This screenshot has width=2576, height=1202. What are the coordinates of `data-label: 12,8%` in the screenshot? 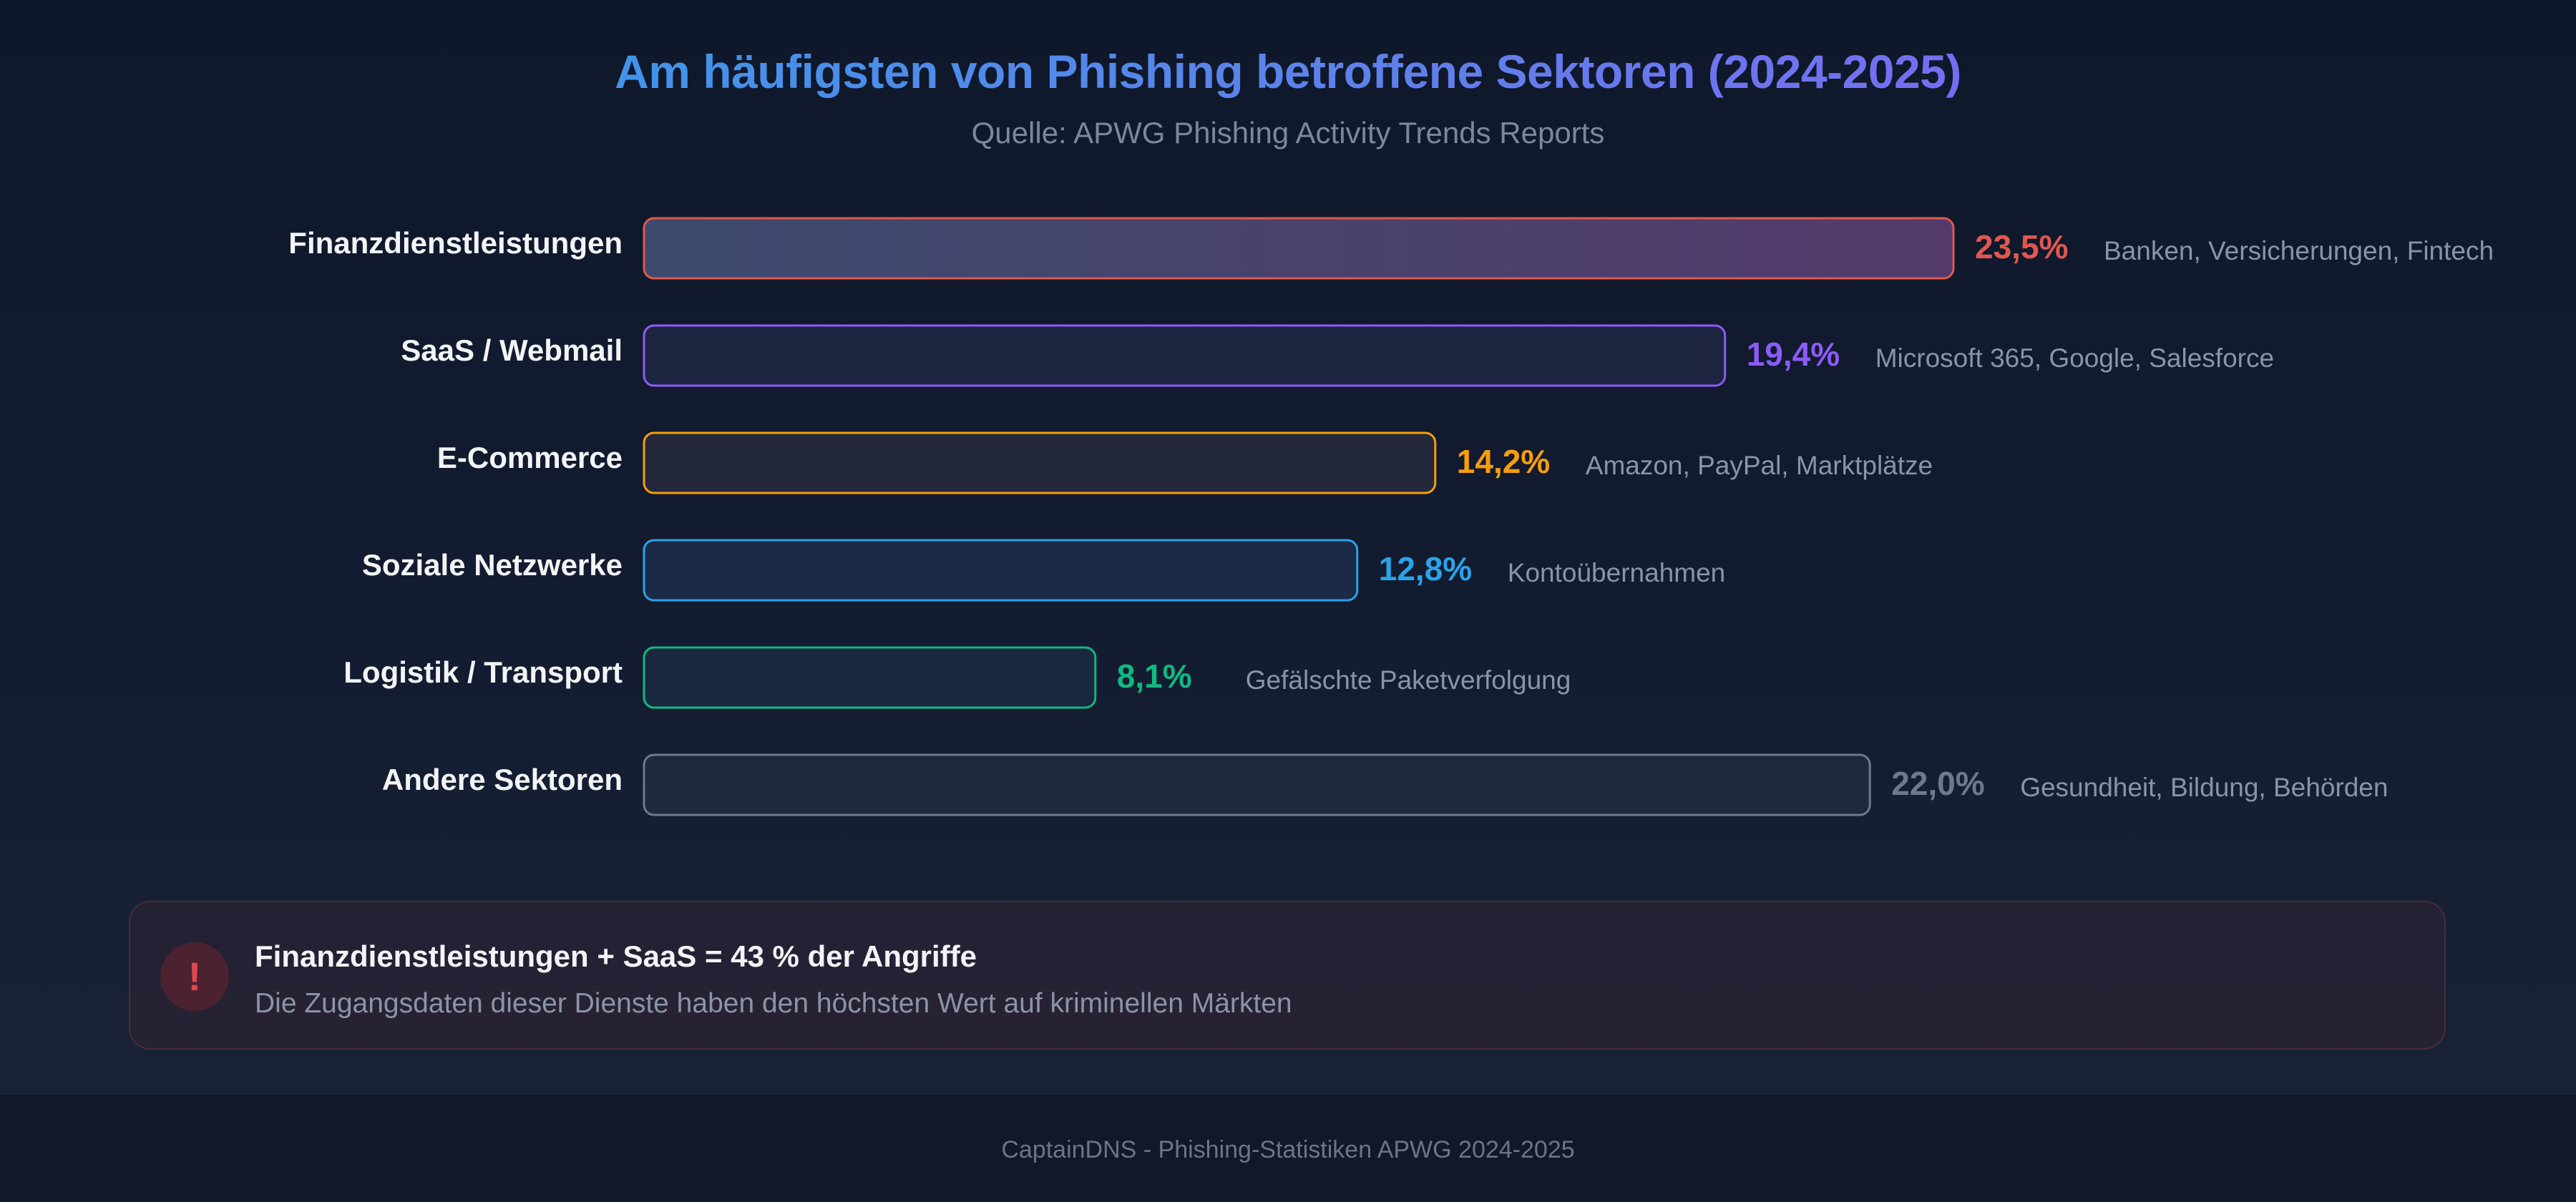 It's located at (1425, 569).